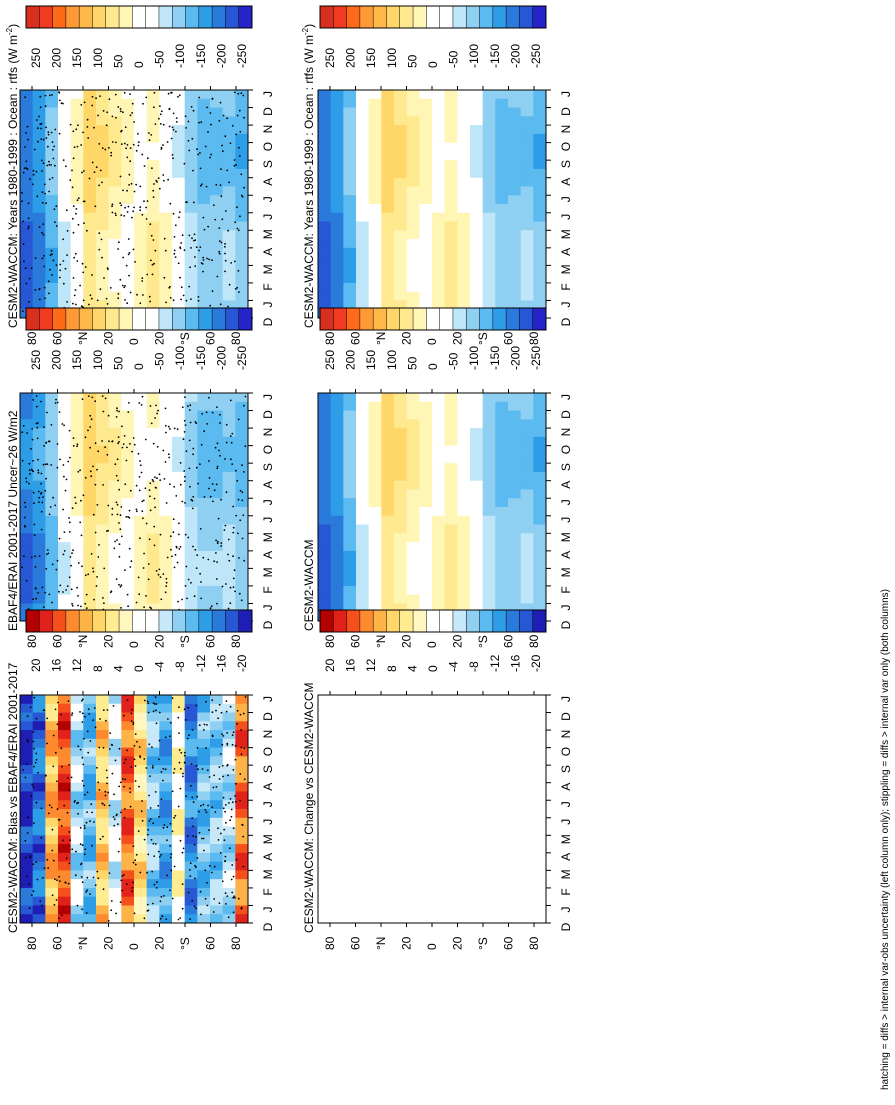 The height and width of the screenshot is (1105, 895). I want to click on colorbar-frame, so click(139, 319).